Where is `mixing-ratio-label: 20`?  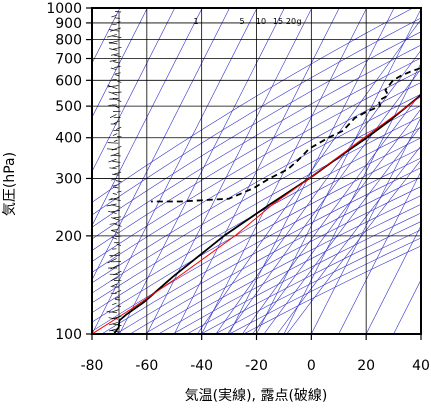 mixing-ratio-label: 20 is located at coordinates (291, 21).